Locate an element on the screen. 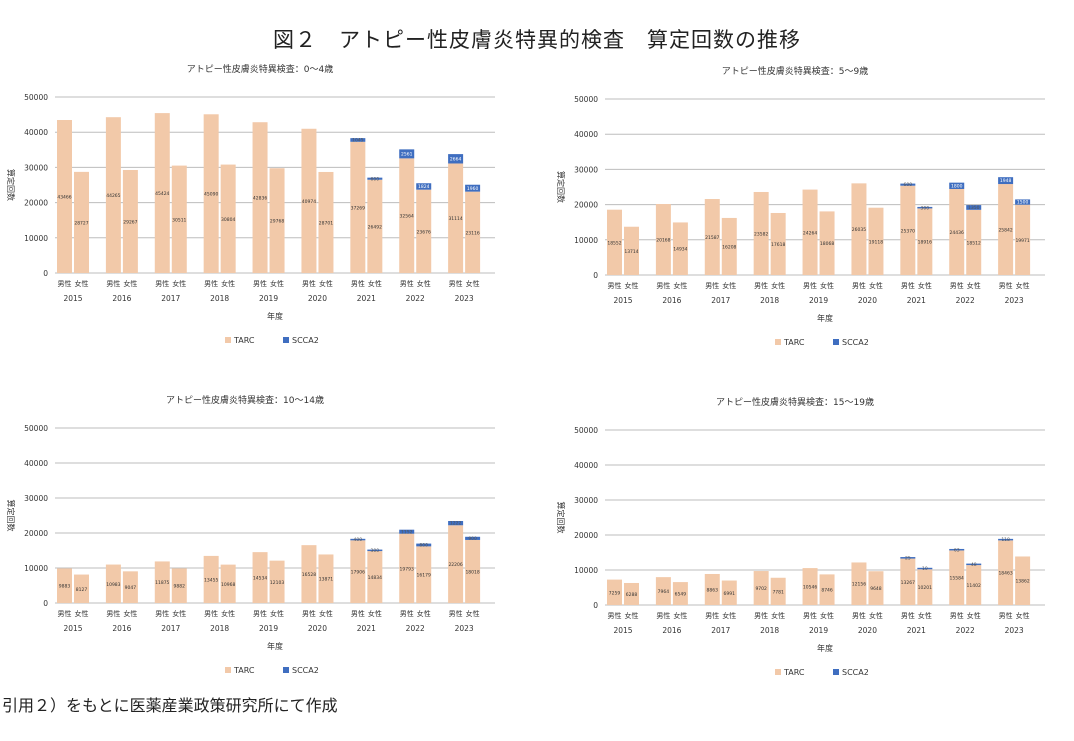  chart-title: アトピー性皮膚炎特異検査：15～19歳 is located at coordinates (795, 402).